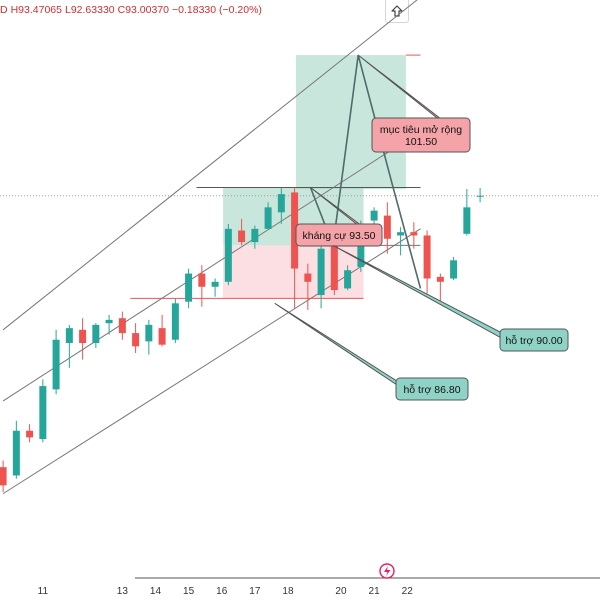  I want to click on x-tick-label: 18, so click(288, 591).